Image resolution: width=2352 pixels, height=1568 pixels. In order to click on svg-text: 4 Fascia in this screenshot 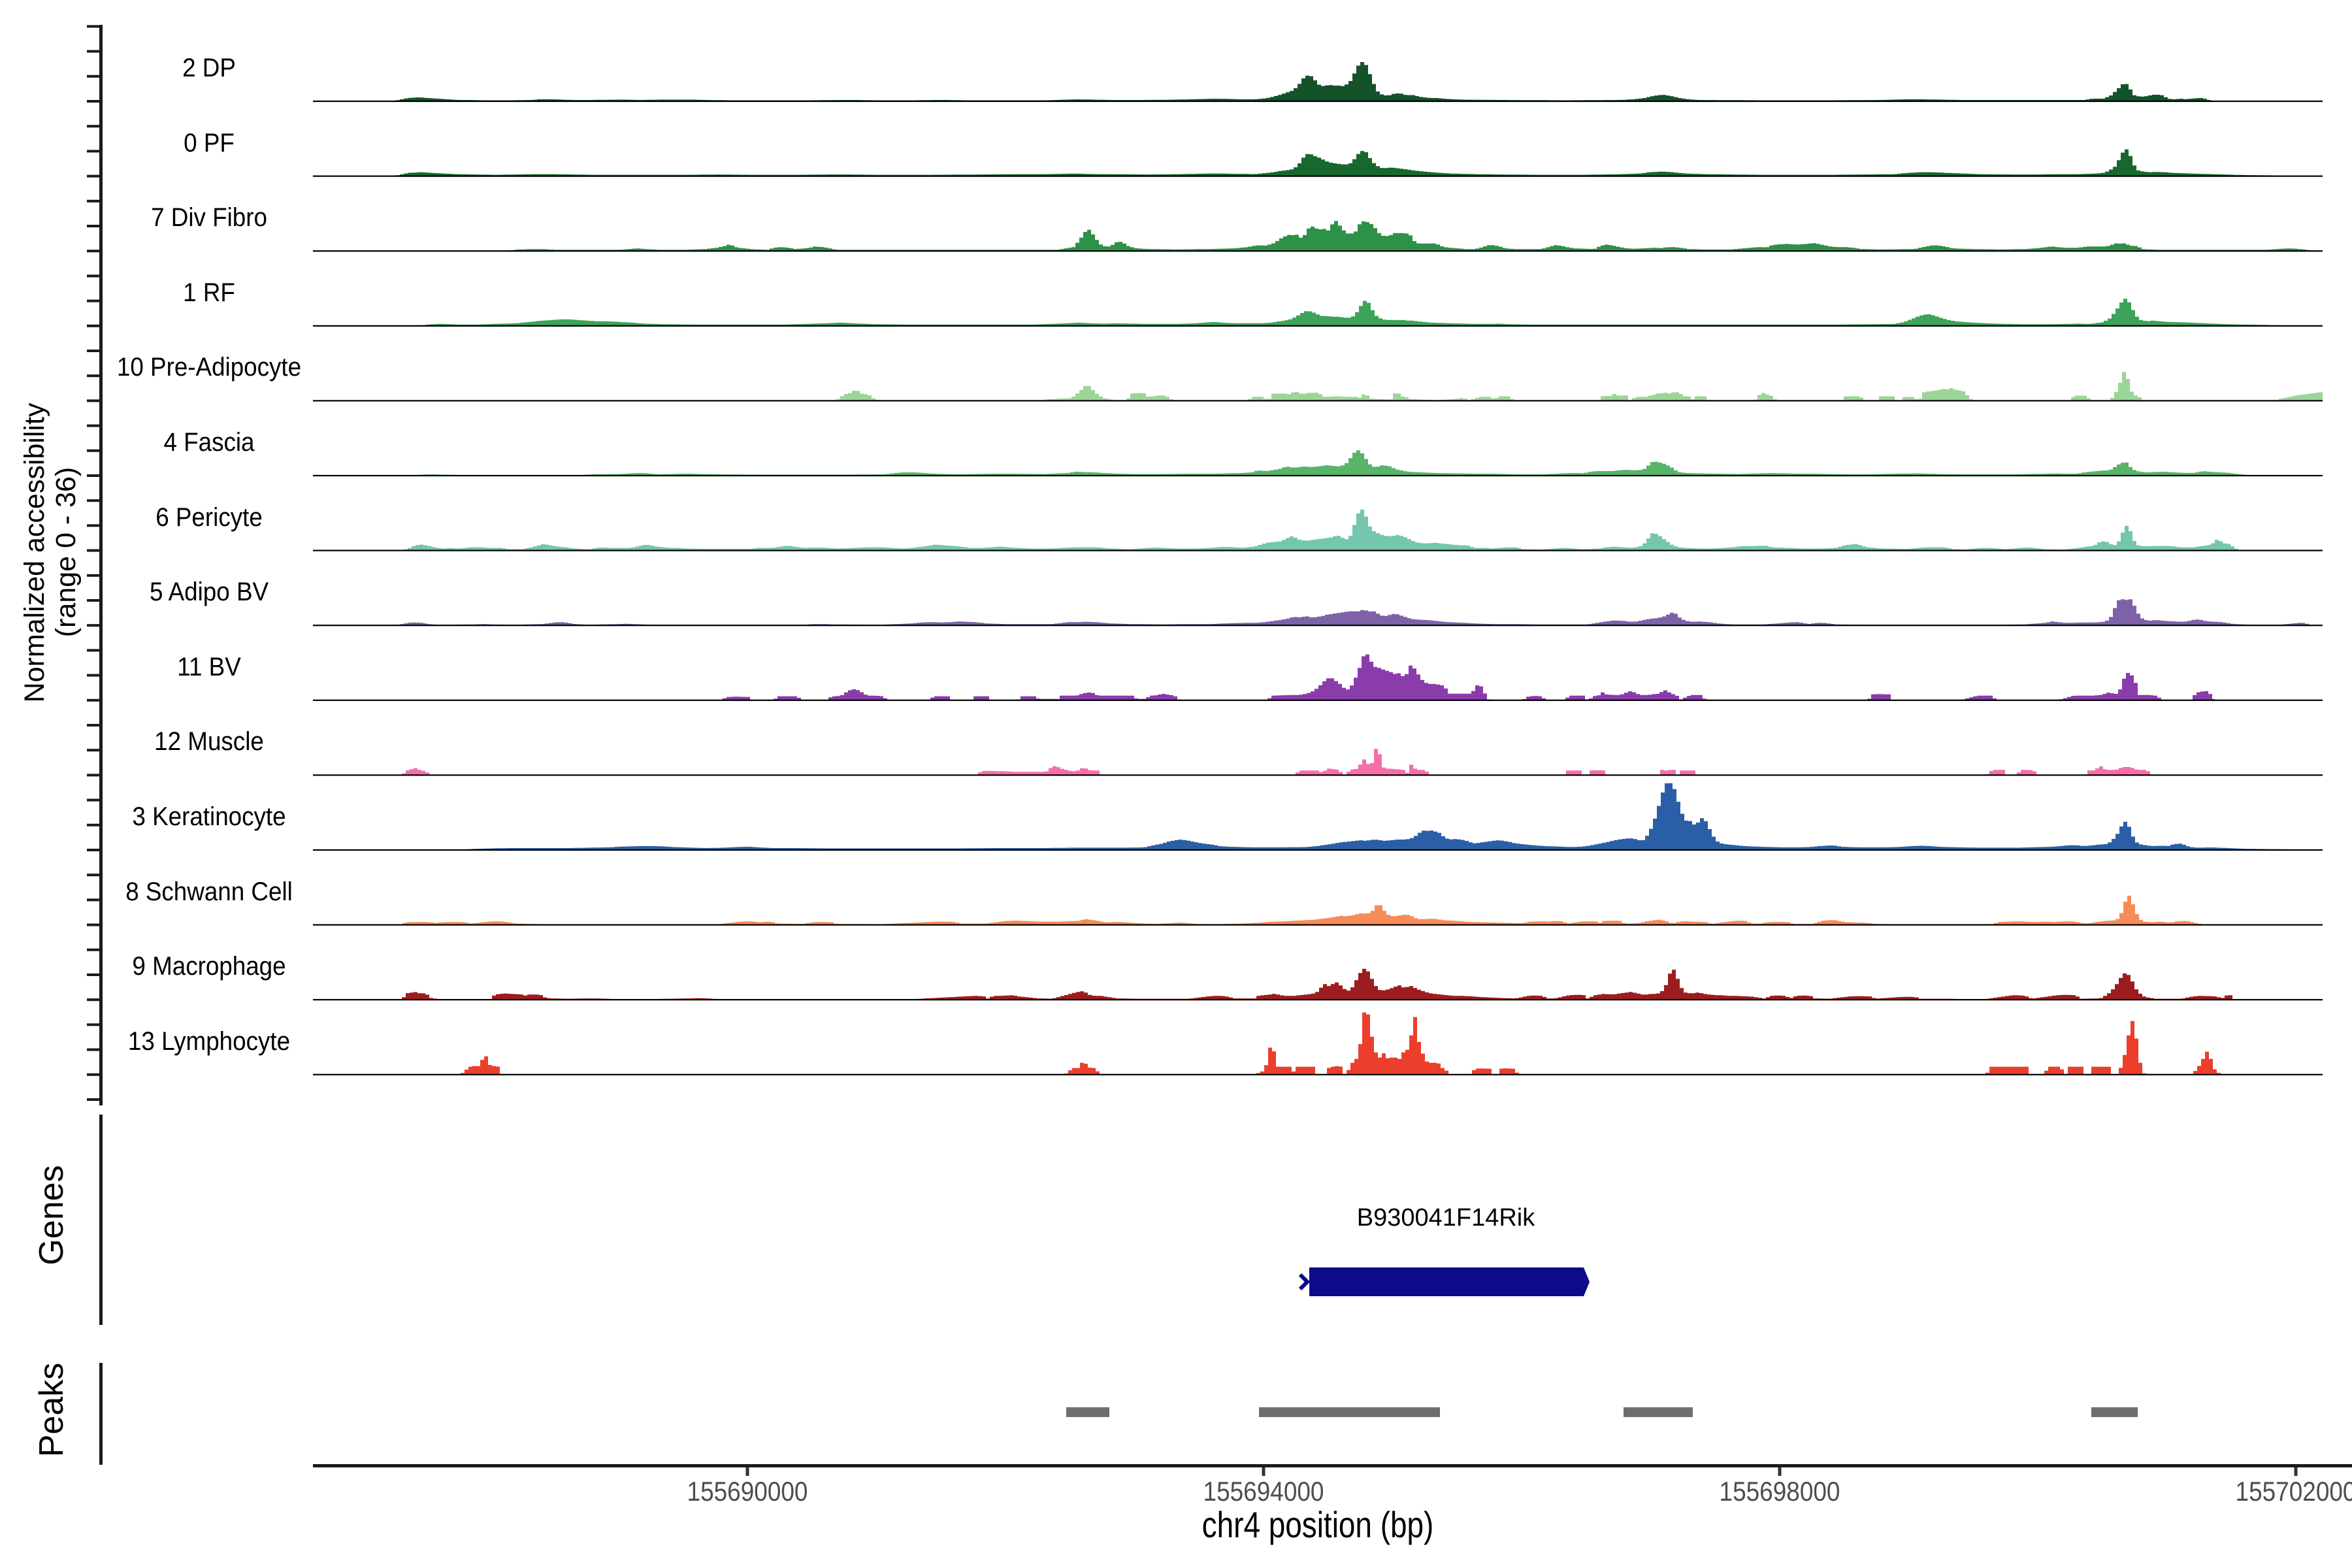, I will do `click(209, 442)`.